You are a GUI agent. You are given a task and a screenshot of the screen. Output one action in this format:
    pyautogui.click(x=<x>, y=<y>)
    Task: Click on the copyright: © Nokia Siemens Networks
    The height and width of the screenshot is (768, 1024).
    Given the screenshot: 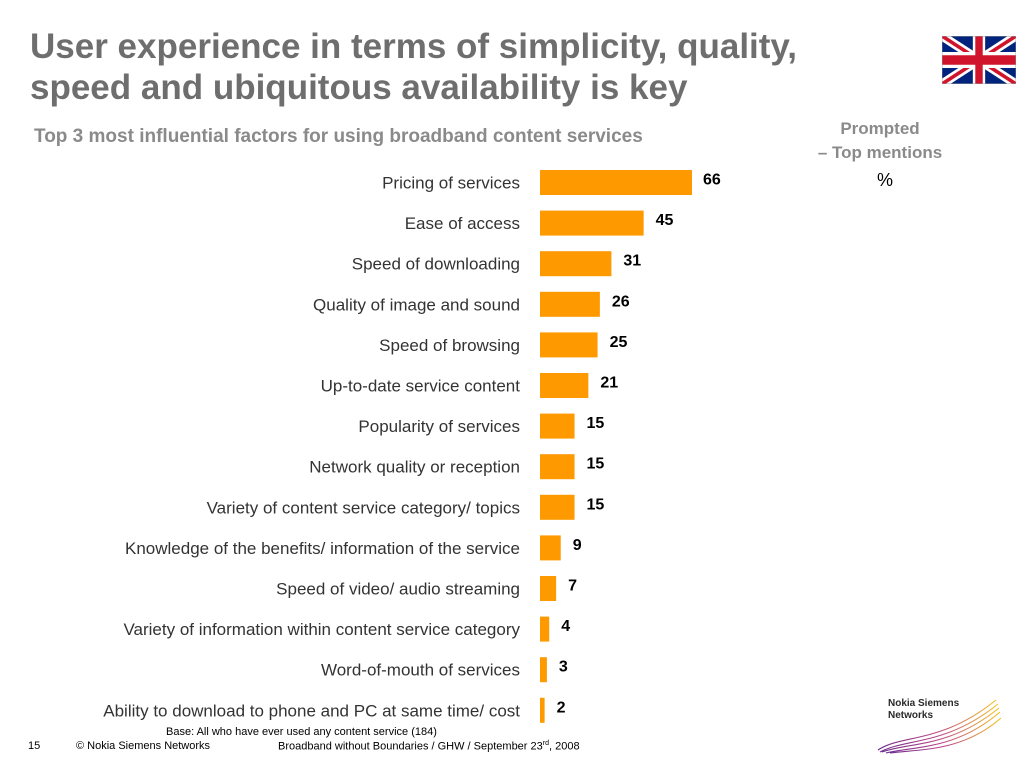 What is the action you would take?
    pyautogui.click(x=143, y=746)
    